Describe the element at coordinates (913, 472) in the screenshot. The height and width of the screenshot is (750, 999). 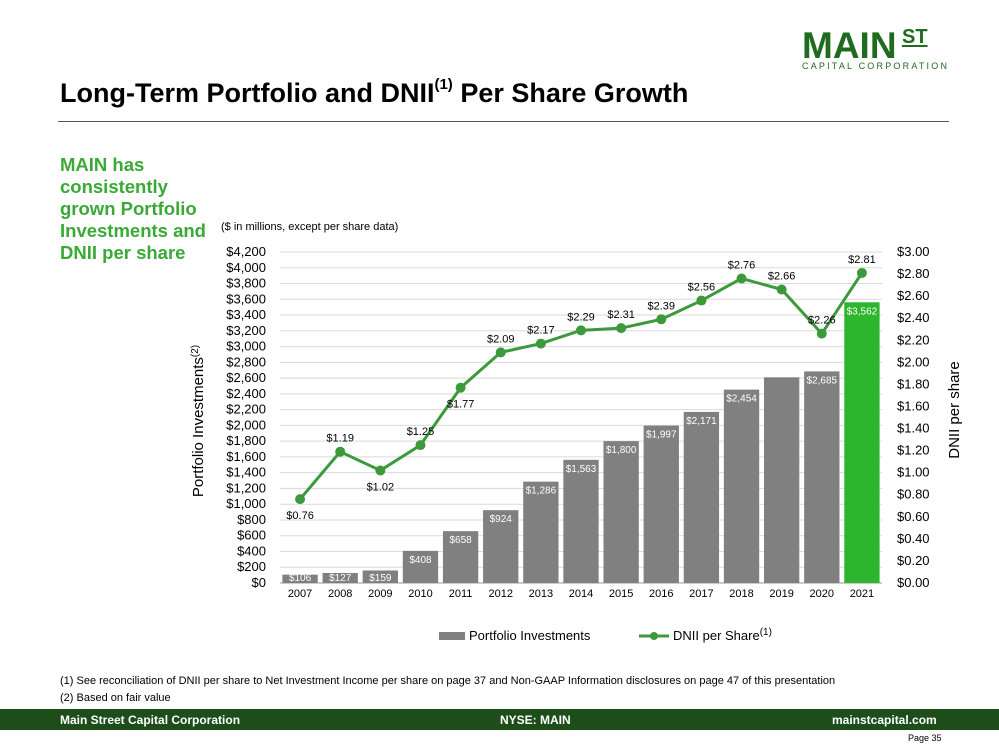
I see `y-right-tick-label: $1.00` at that location.